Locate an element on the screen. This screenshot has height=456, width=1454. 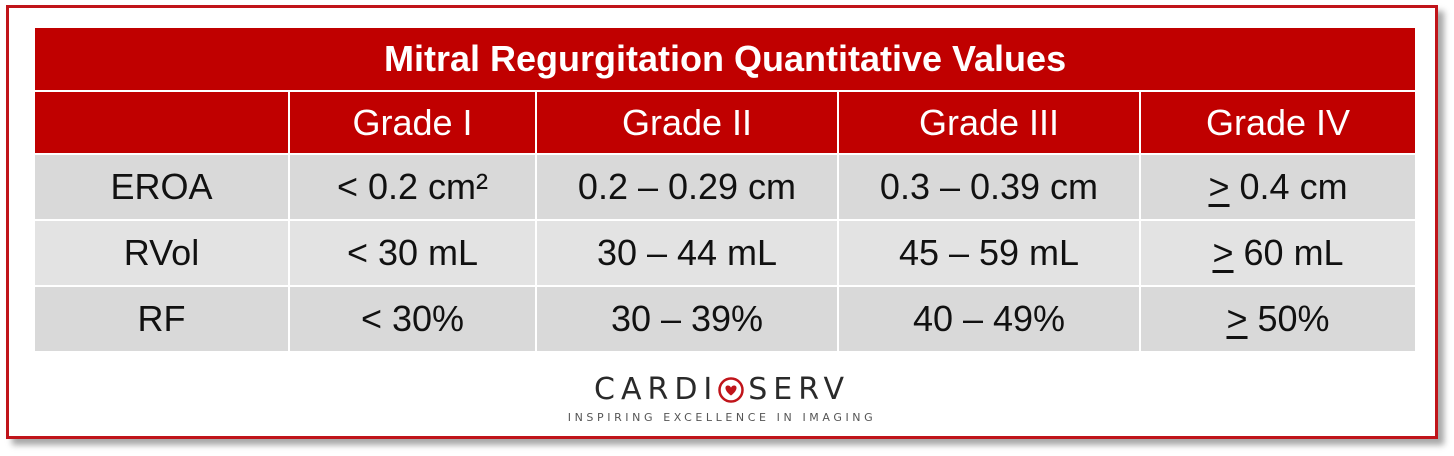
table-cell: > 60 mL is located at coordinates (1278, 253).